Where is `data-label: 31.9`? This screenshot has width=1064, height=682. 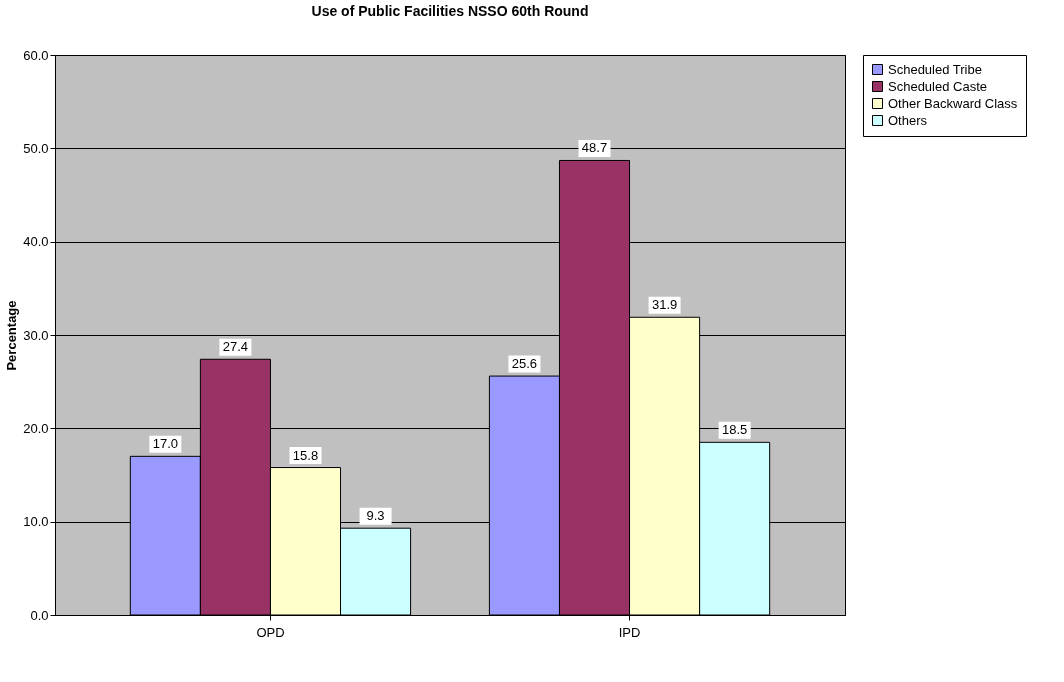
data-label: 31.9 is located at coordinates (664, 305).